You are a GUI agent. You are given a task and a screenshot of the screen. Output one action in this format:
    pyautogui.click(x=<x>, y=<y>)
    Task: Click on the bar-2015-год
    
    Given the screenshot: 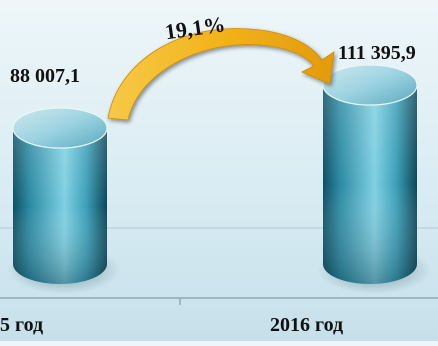 What is the action you would take?
    pyautogui.click(x=64, y=200)
    